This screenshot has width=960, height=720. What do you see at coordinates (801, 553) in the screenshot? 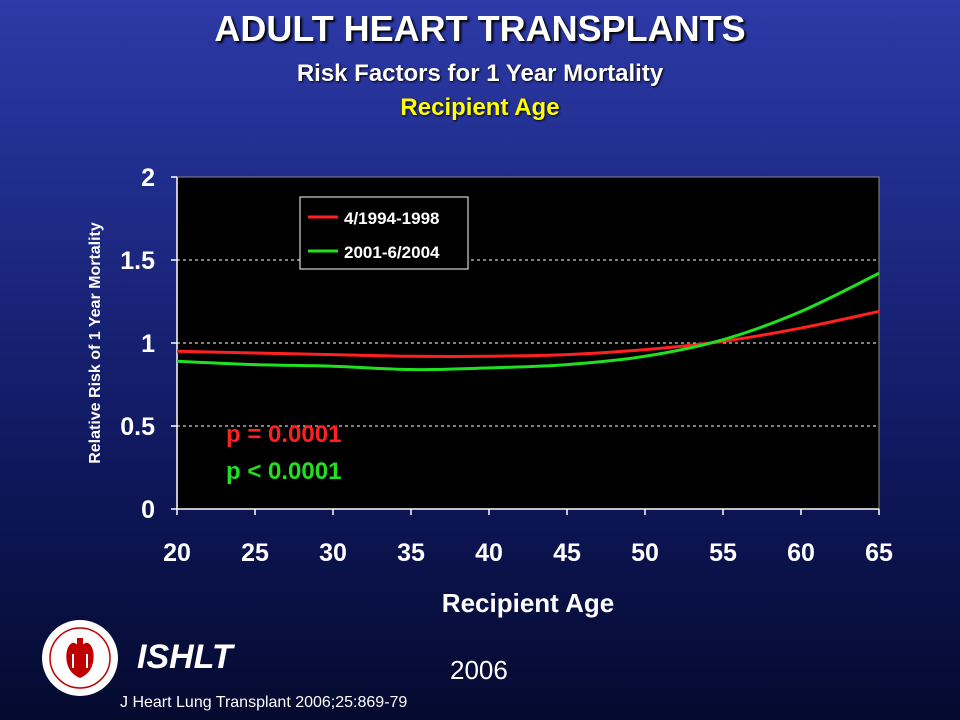
I see `x-tick-label: 60` at bounding box center [801, 553].